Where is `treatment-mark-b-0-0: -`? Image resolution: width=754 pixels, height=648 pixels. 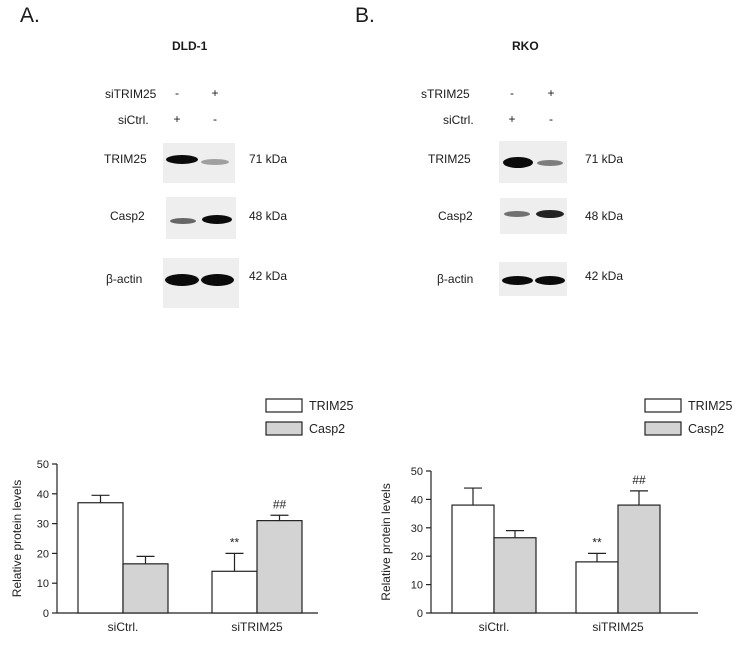 treatment-mark-b-0-0: - is located at coordinates (512, 93).